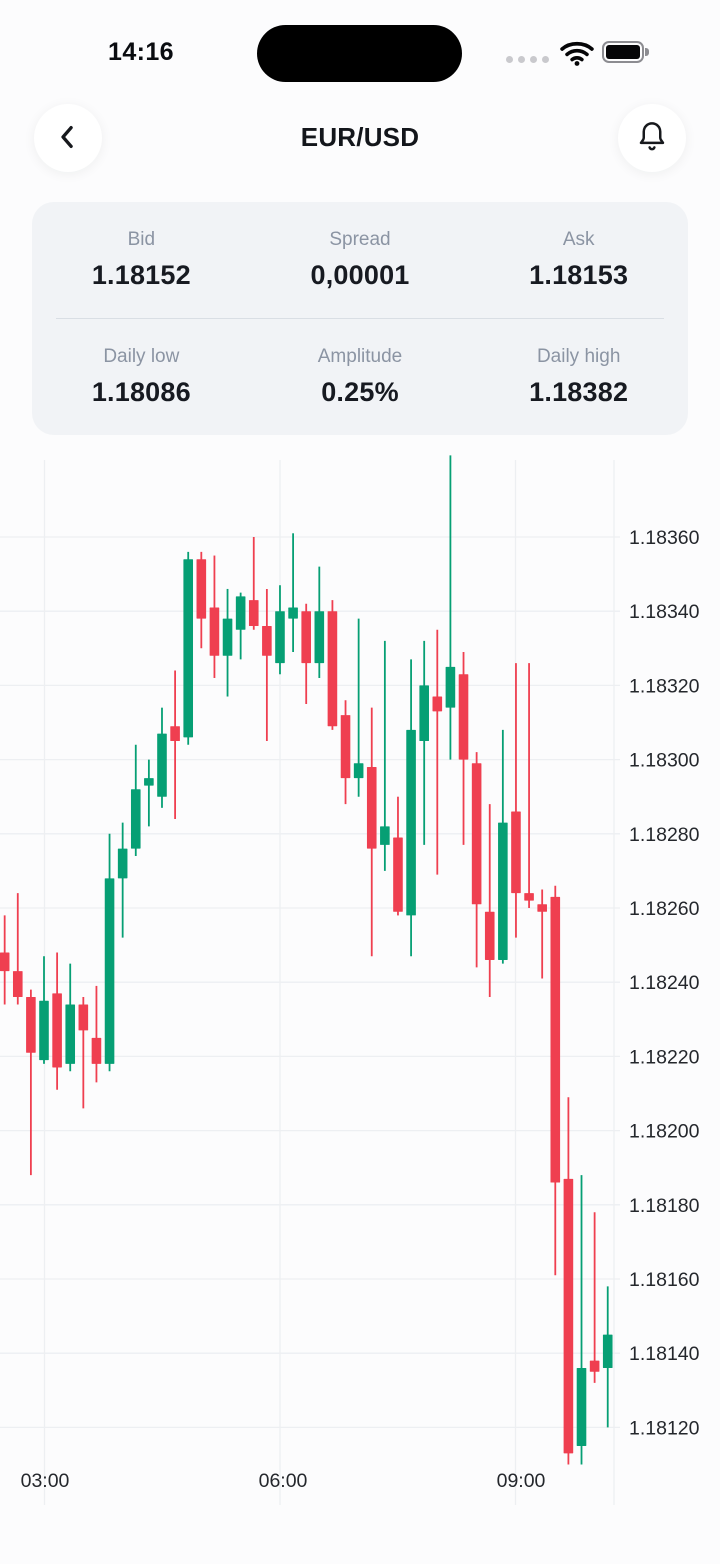  What do you see at coordinates (141, 275) in the screenshot?
I see `stat-value: 1.18152` at bounding box center [141, 275].